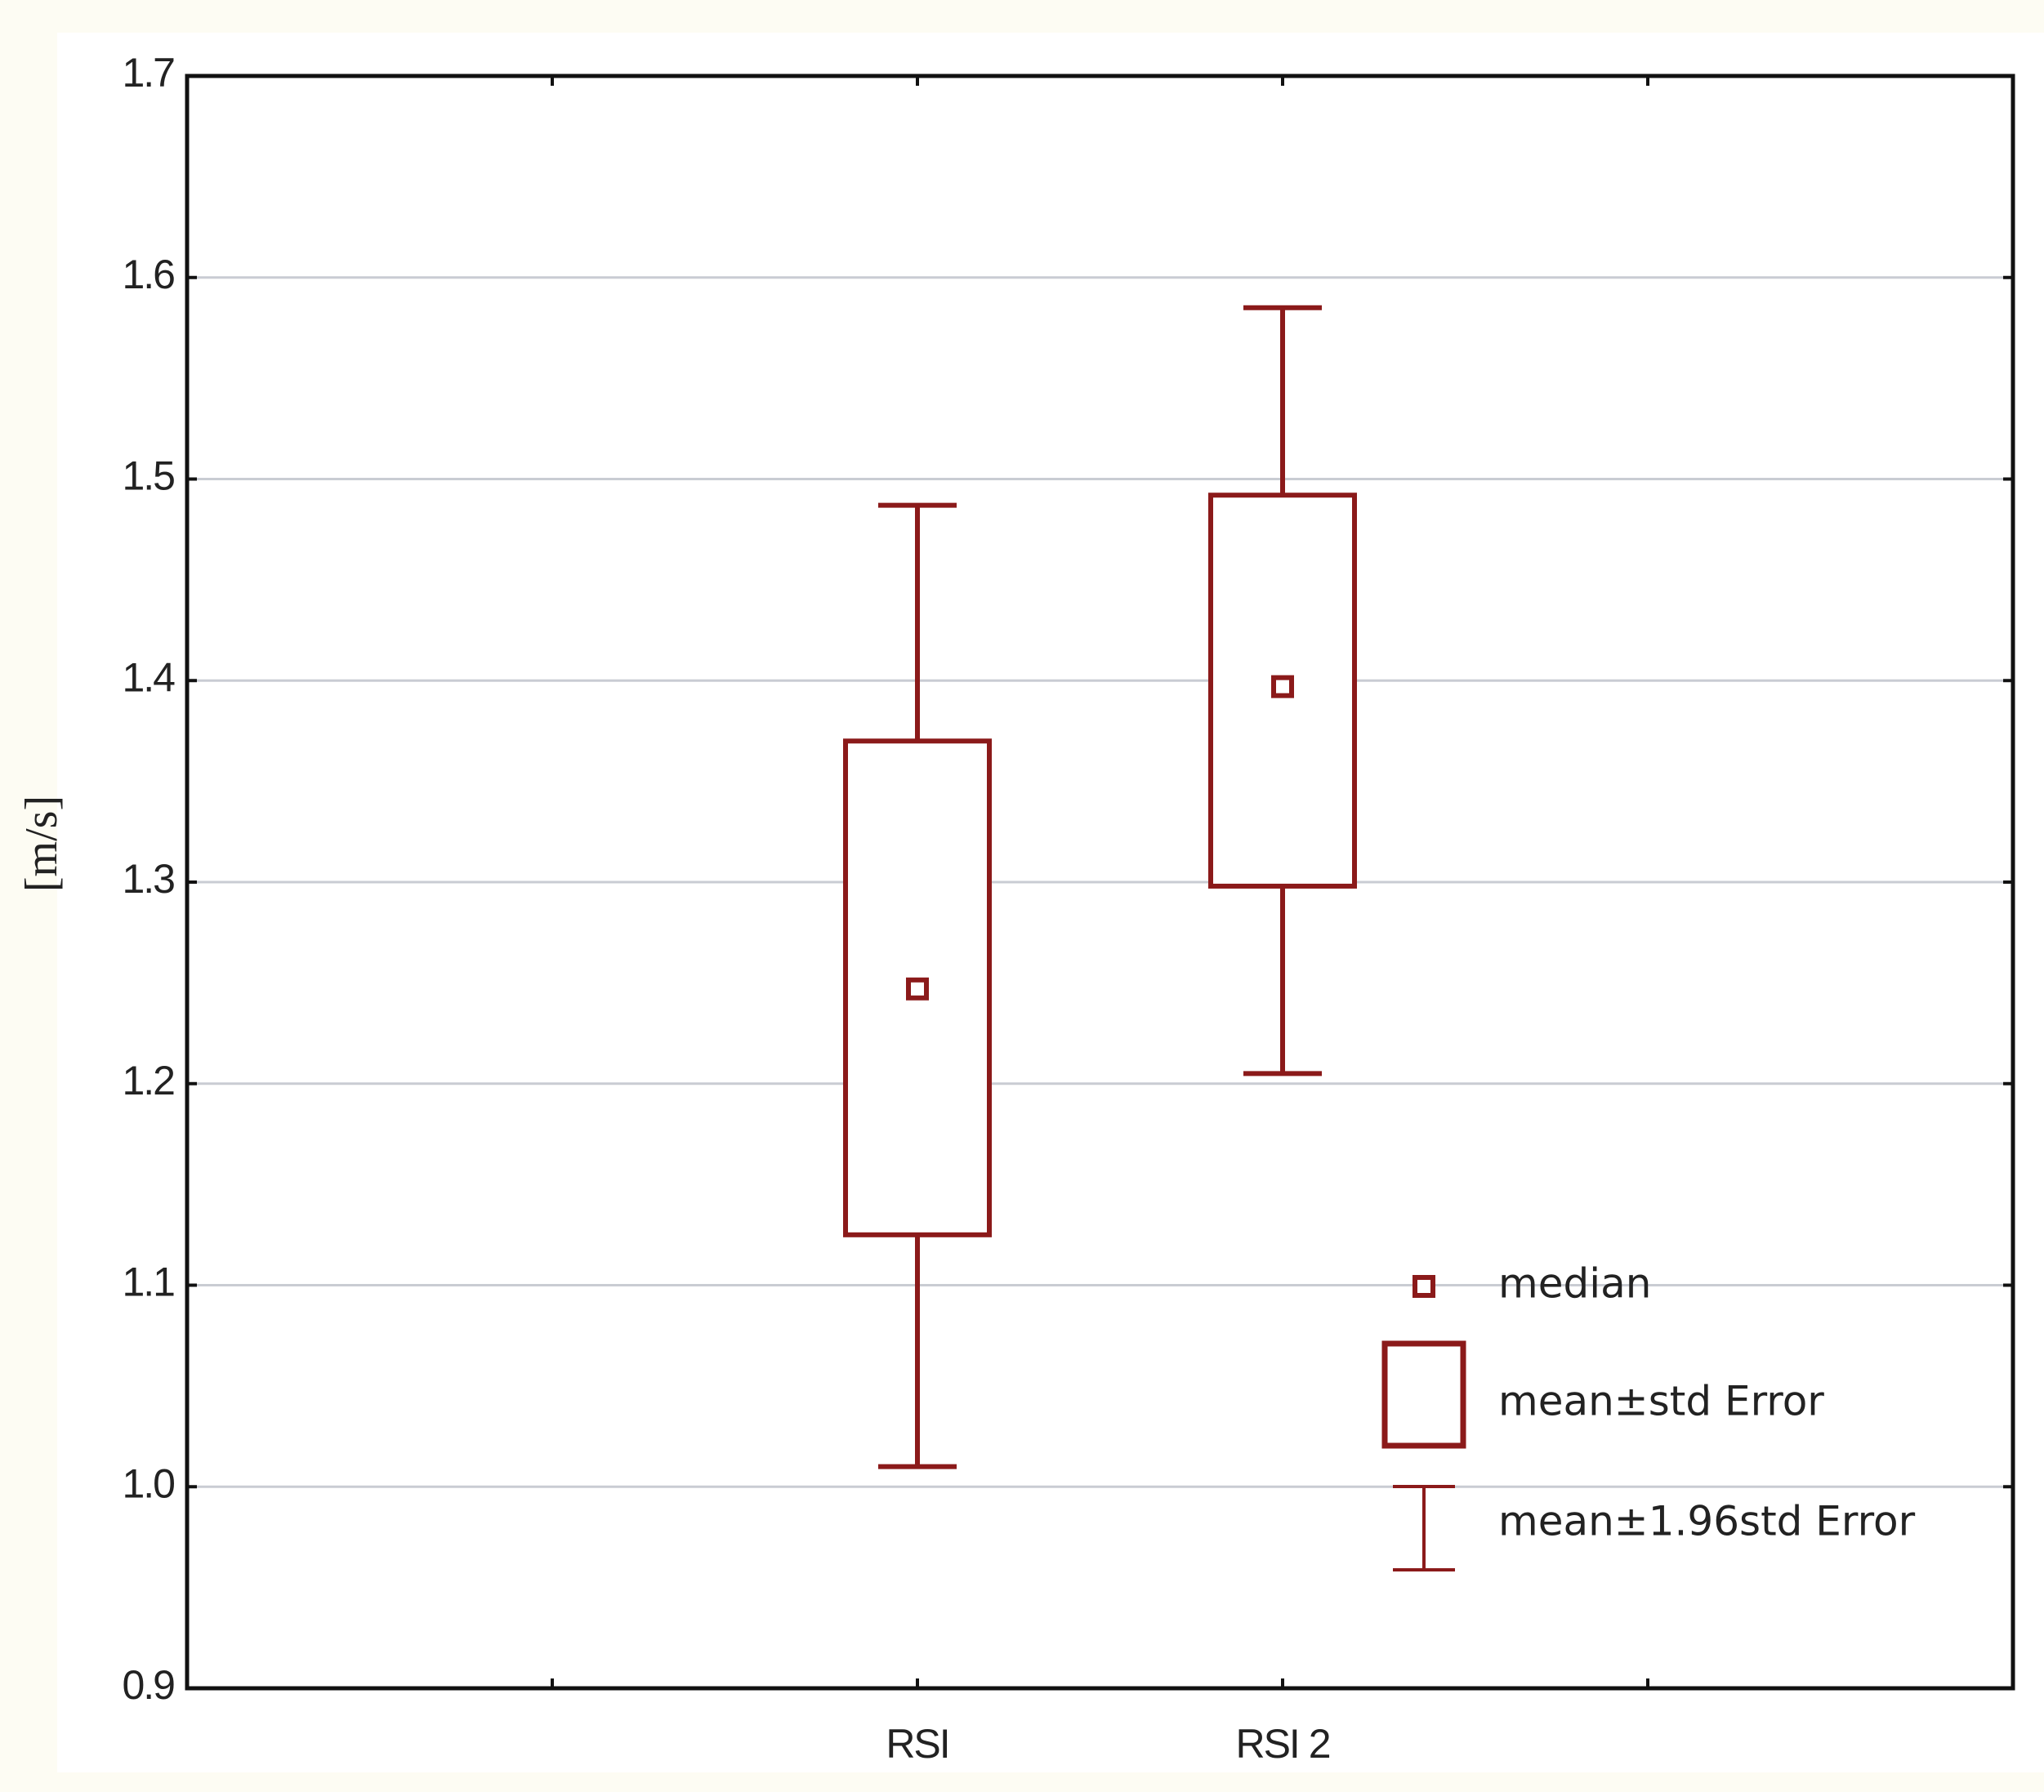 The height and width of the screenshot is (1792, 2044). I want to click on legend-median-symbol, so click(1424, 1286).